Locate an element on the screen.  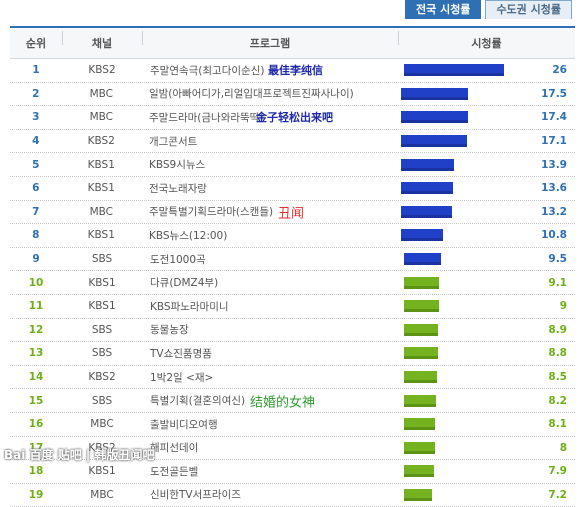
program-name: 특별기획(결혼의여신) is located at coordinates (198, 401).